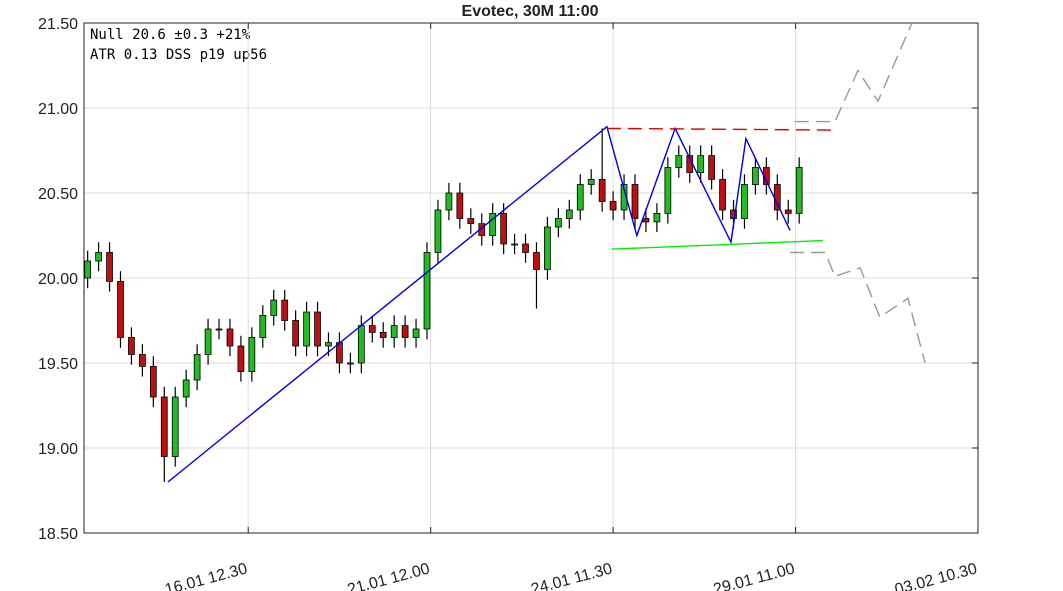 The image size is (1063, 591). I want to click on x-tick-label: 03.02 10.30, so click(936, 575).